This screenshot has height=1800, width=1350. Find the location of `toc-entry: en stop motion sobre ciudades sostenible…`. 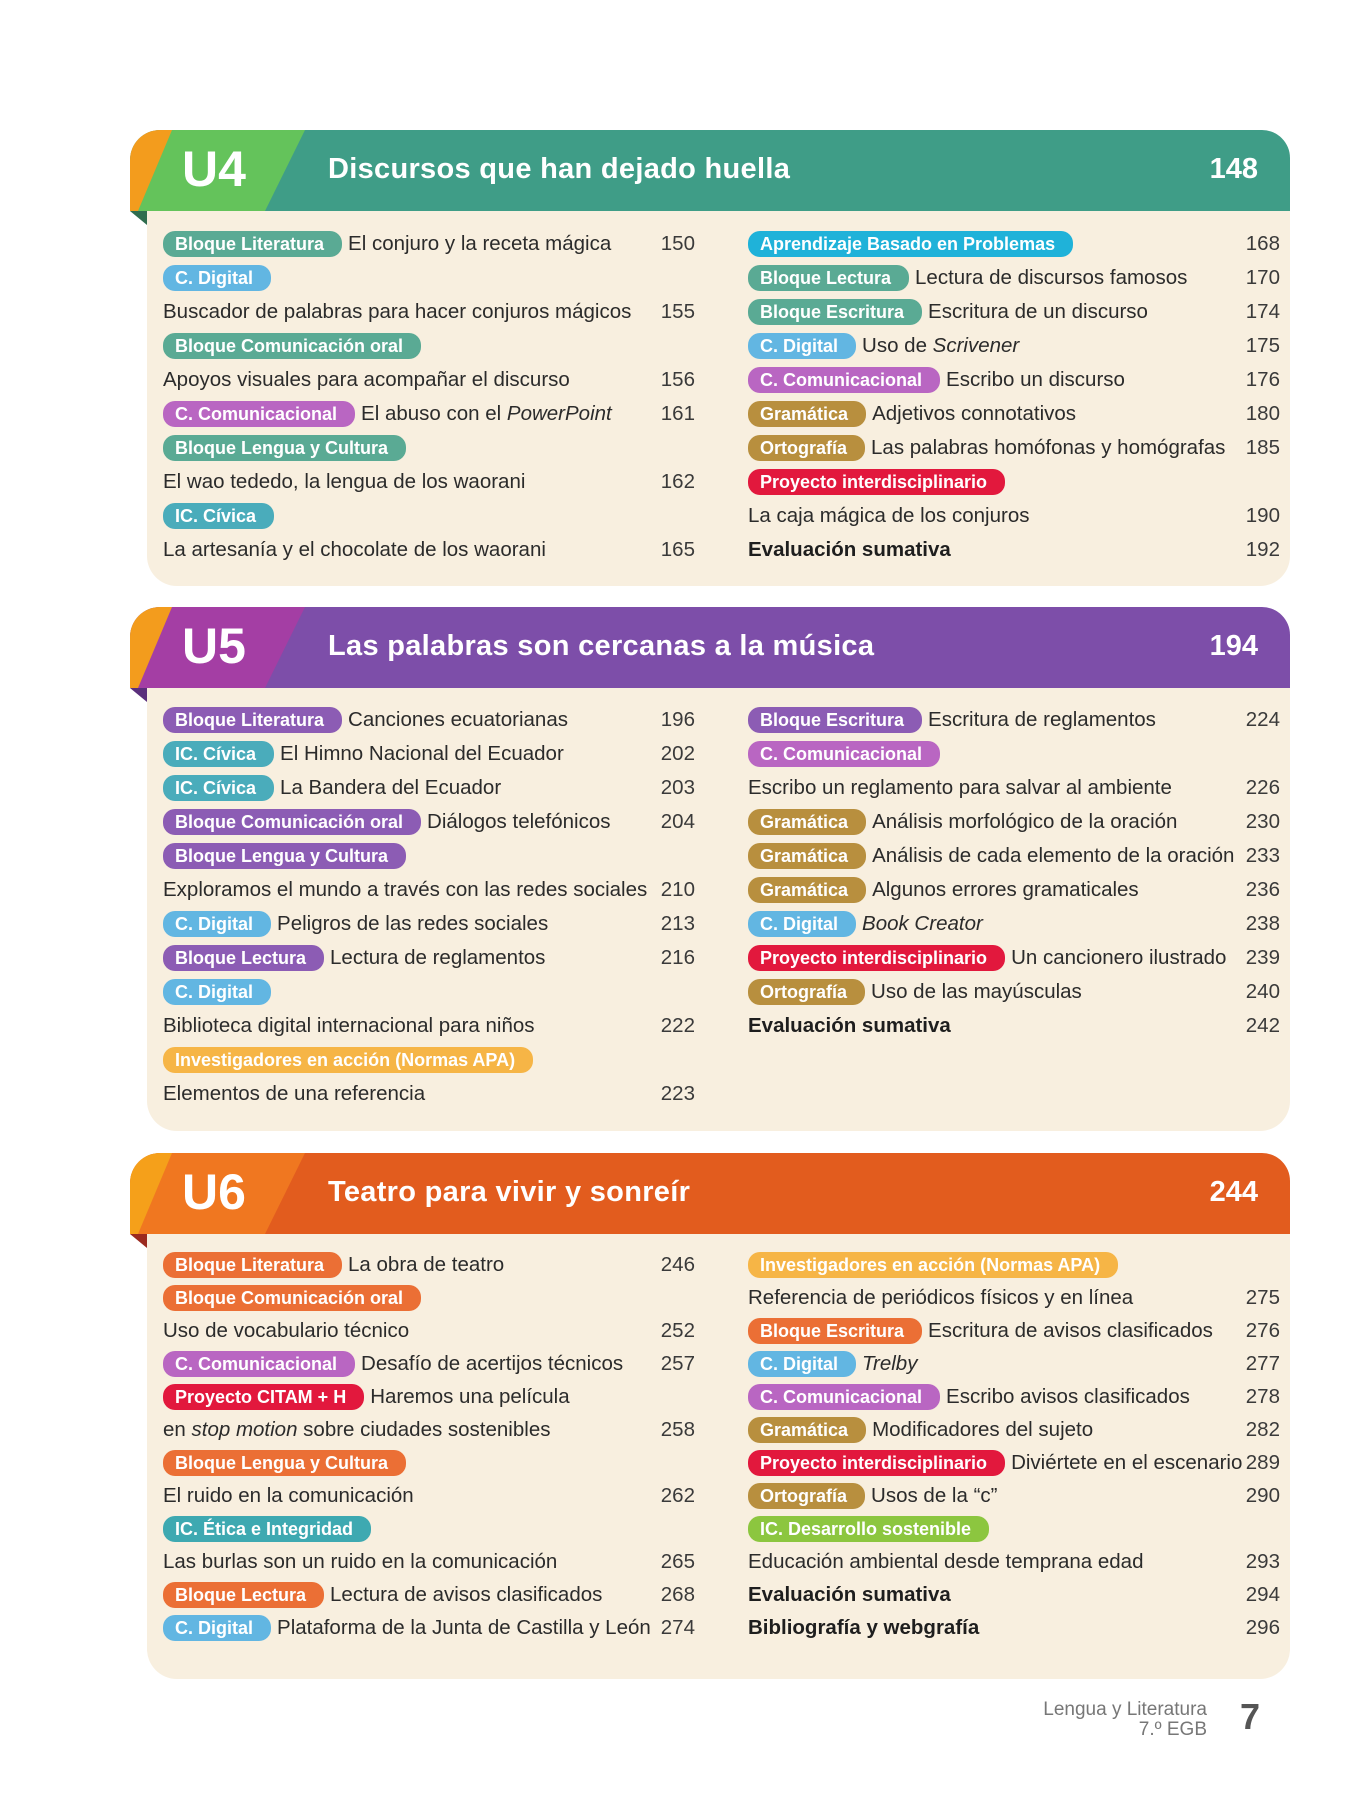

toc-entry: en stop motion sobre ciudades sostenible… is located at coordinates (429, 1429).